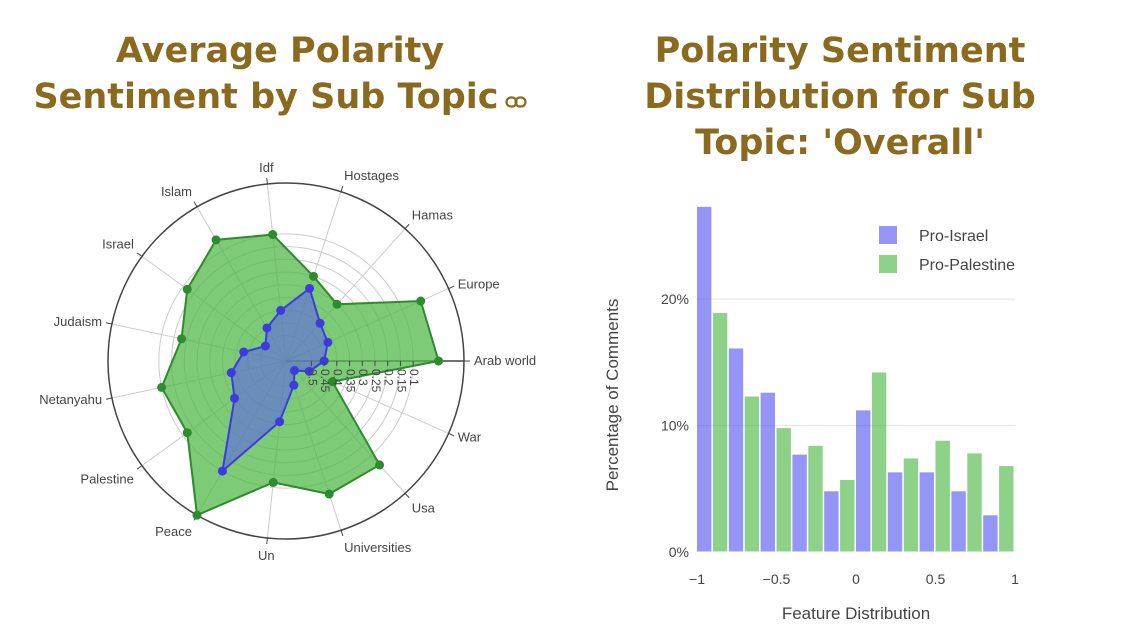  What do you see at coordinates (936, 579) in the screenshot?
I see `histogram-x-tick-label: 0.5` at bounding box center [936, 579].